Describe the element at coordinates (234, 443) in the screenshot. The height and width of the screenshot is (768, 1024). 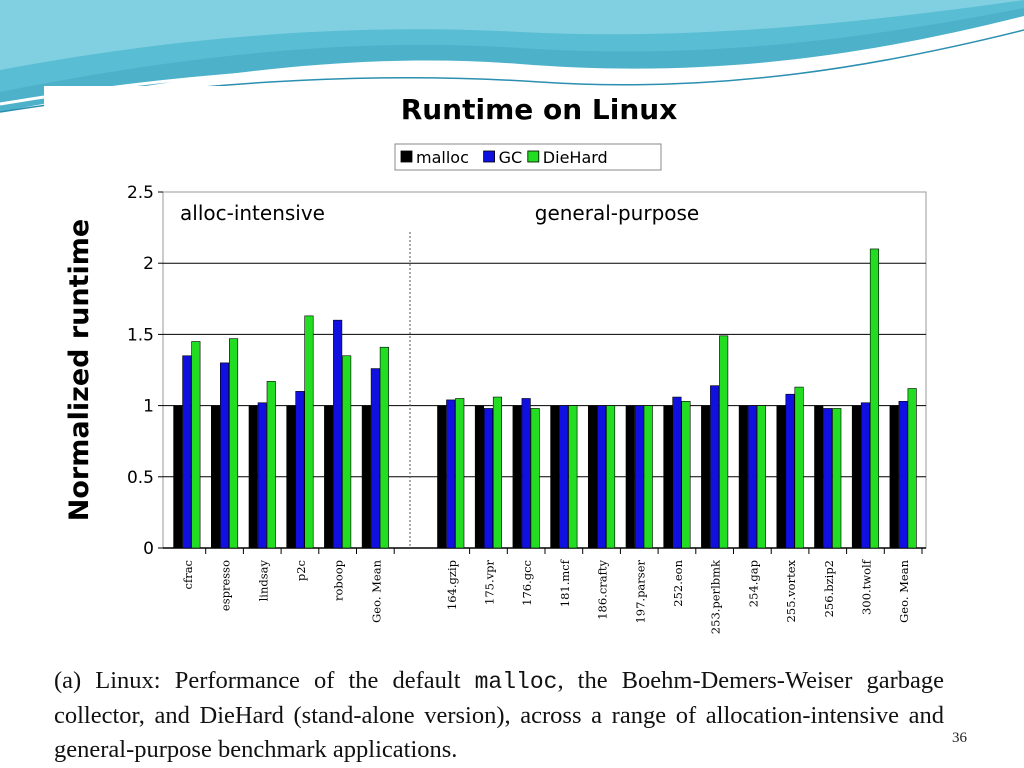
I see `bar-diehard-espresso` at that location.